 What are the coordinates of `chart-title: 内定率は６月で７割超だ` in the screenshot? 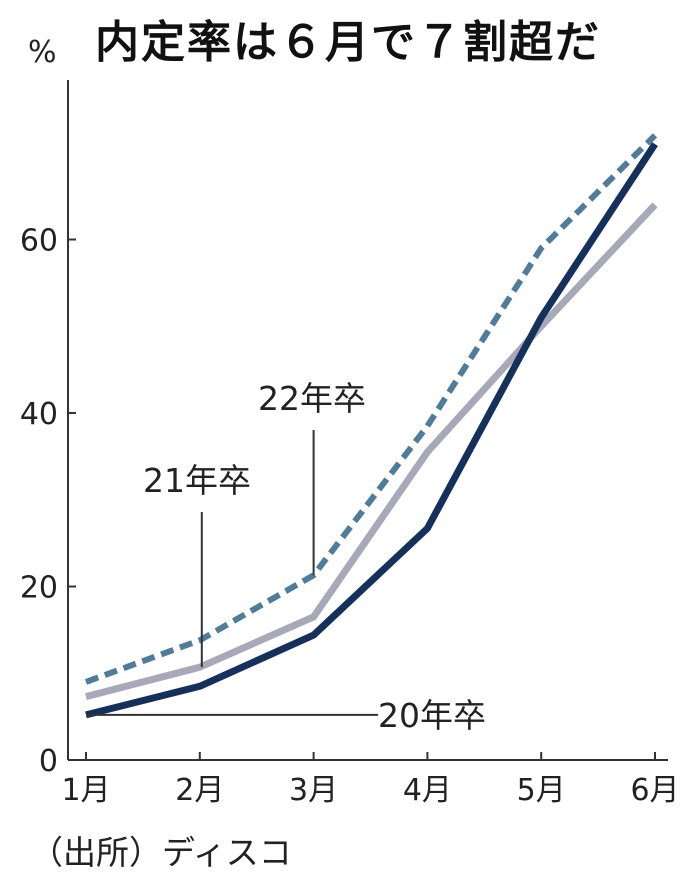 It's located at (348, 42).